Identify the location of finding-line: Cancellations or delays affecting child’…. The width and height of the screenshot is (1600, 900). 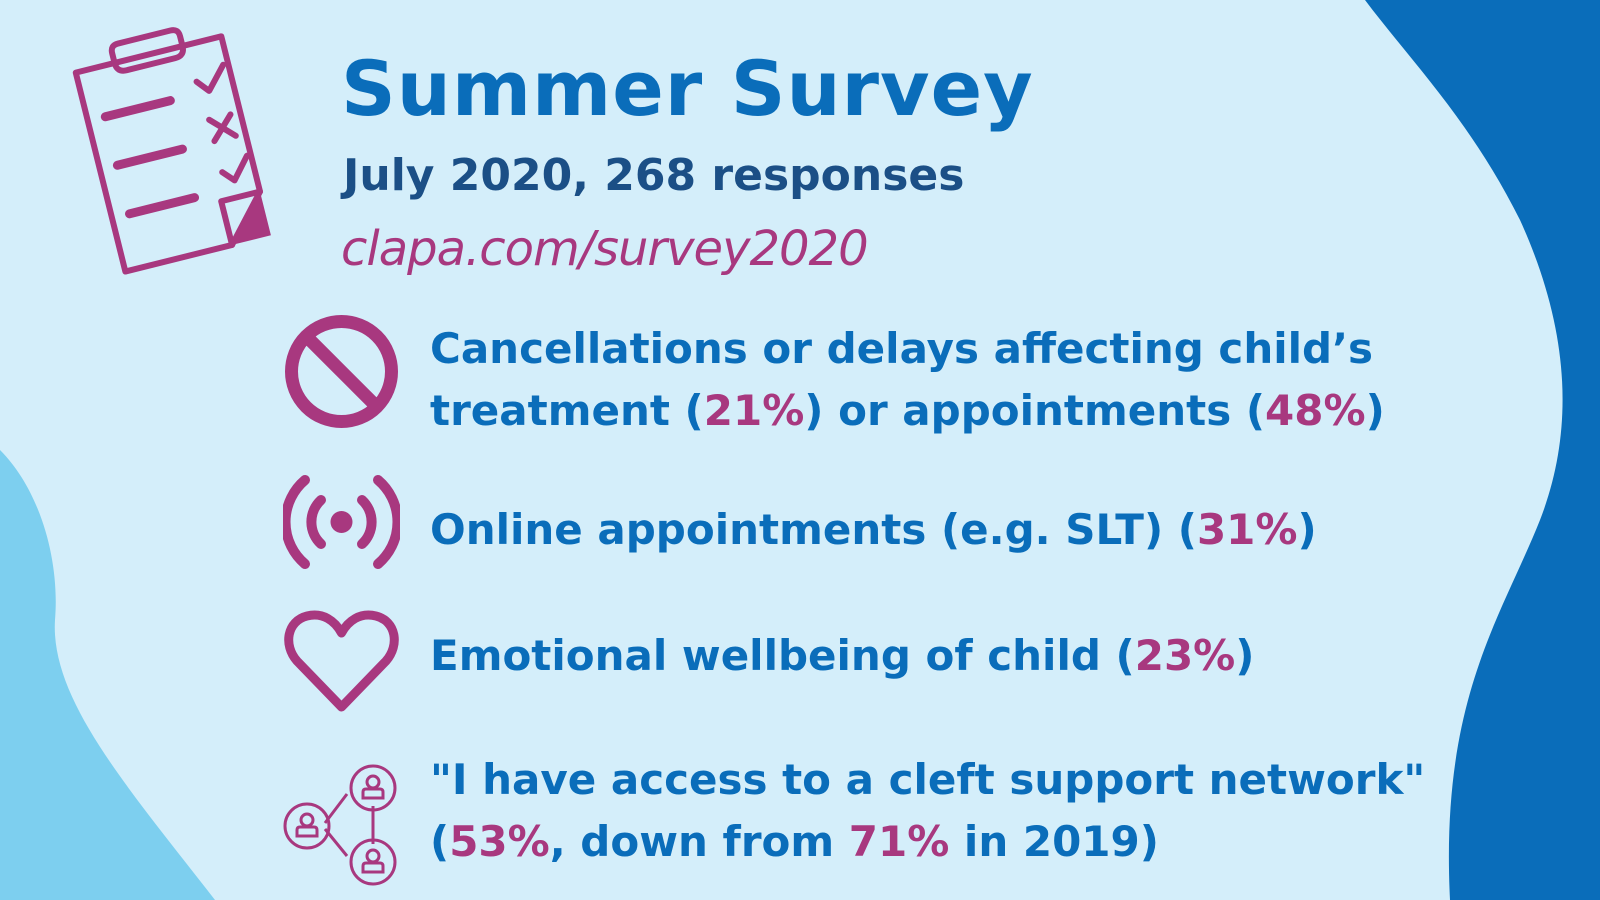
(902, 348).